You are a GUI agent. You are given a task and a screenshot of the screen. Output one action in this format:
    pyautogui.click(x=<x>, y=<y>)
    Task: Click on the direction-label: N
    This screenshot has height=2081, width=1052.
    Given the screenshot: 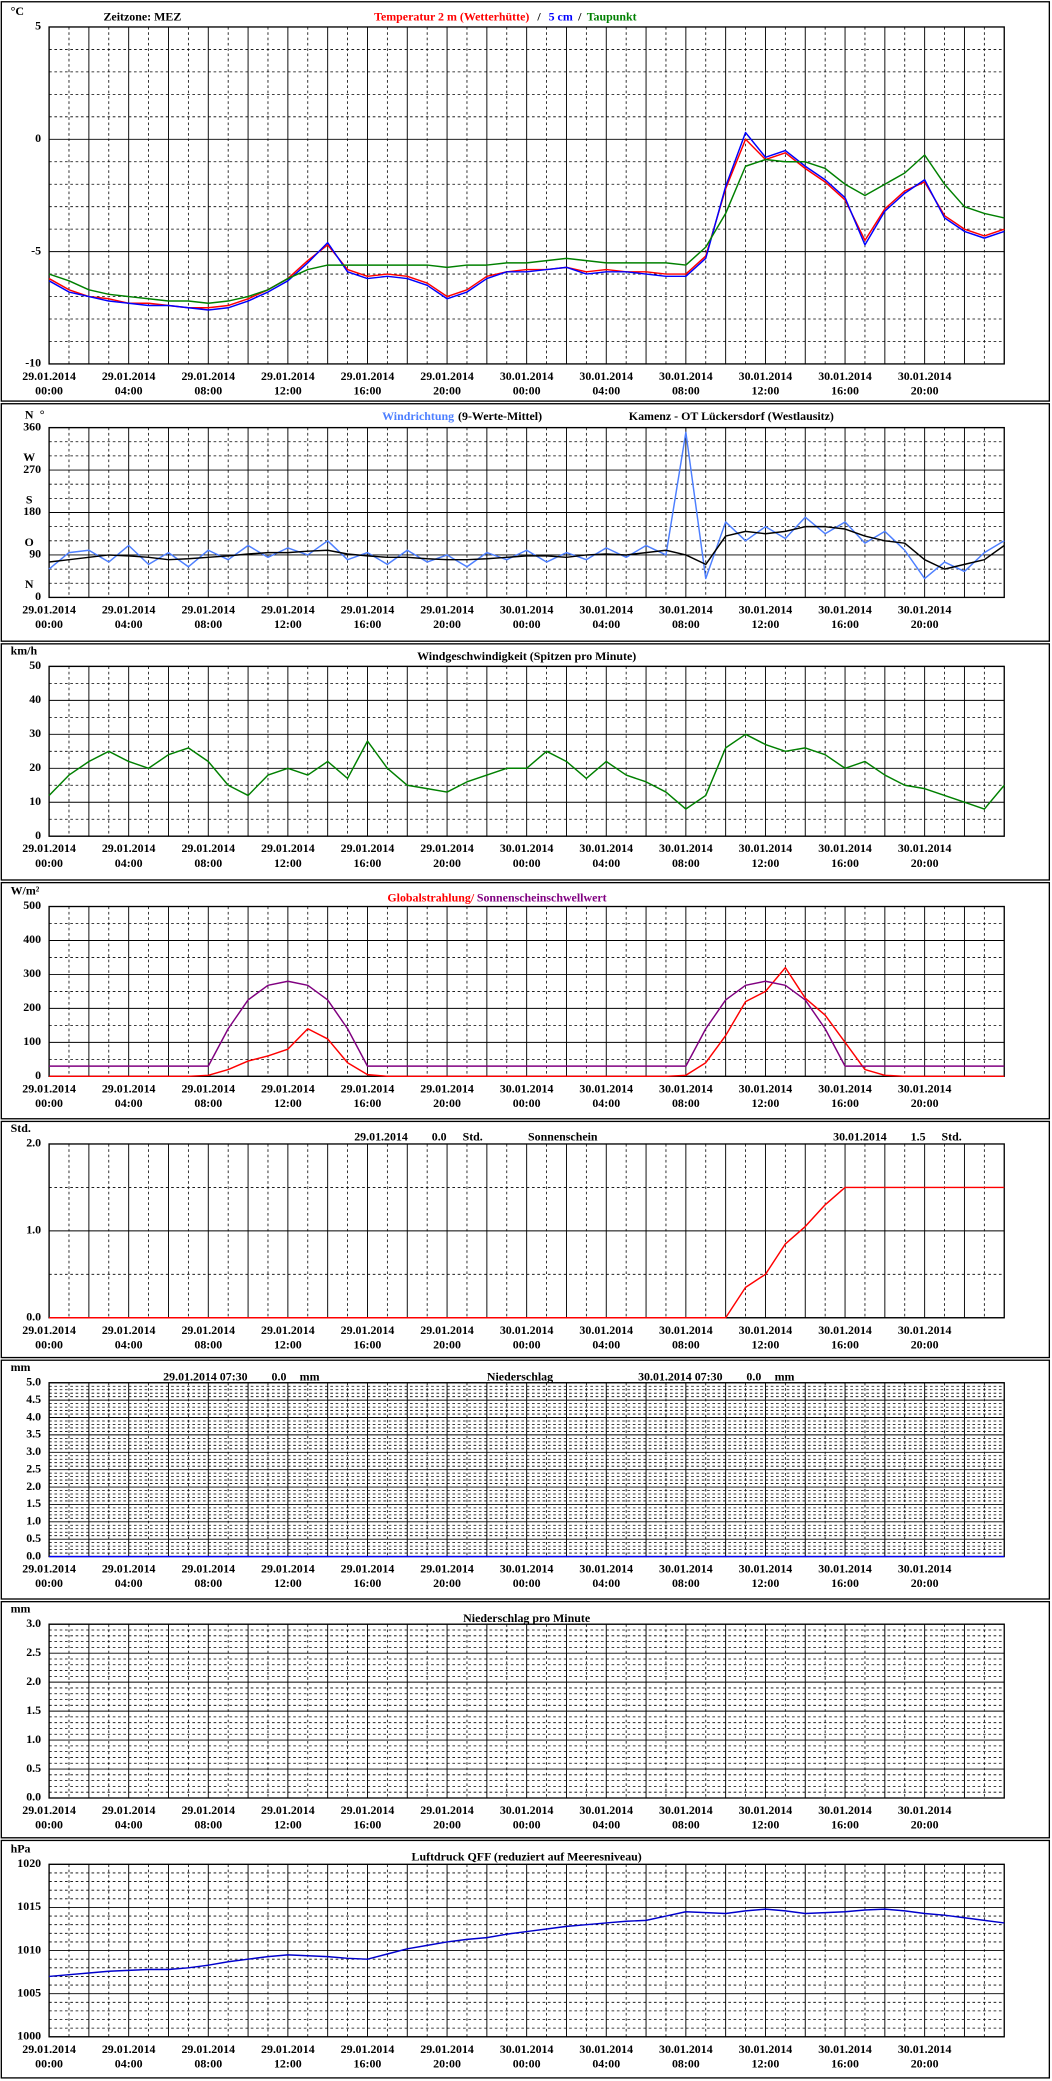 What is the action you would take?
    pyautogui.click(x=29, y=584)
    